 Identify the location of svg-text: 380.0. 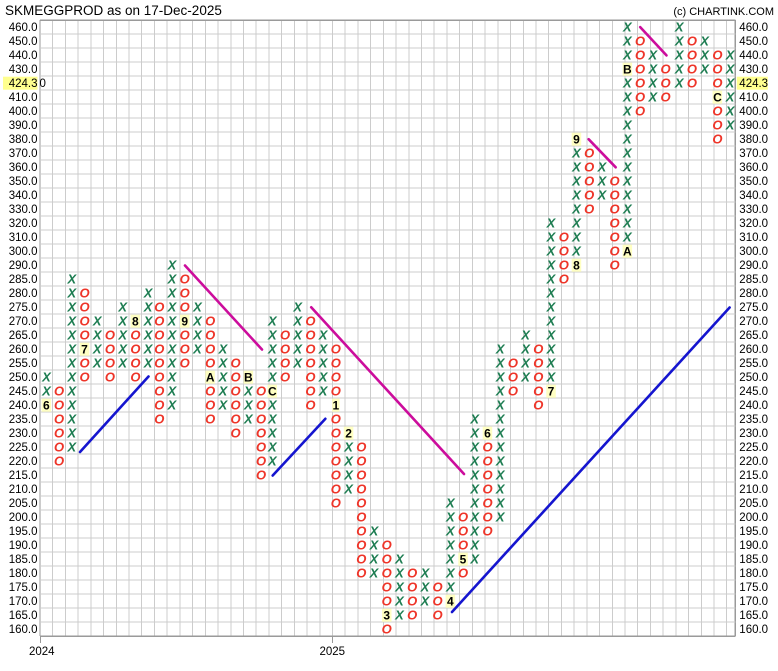
(753, 140).